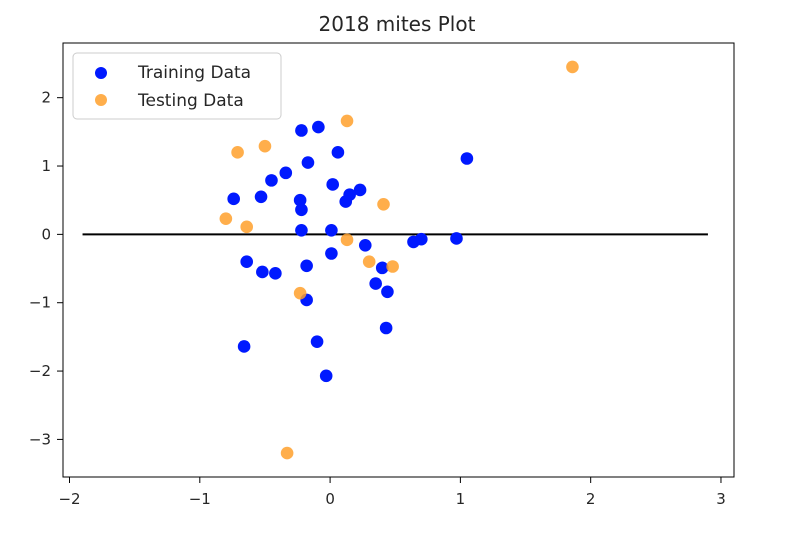 The height and width of the screenshot is (554, 808). Describe the element at coordinates (194, 73) in the screenshot. I see `legend-label-training: Training Data` at that location.